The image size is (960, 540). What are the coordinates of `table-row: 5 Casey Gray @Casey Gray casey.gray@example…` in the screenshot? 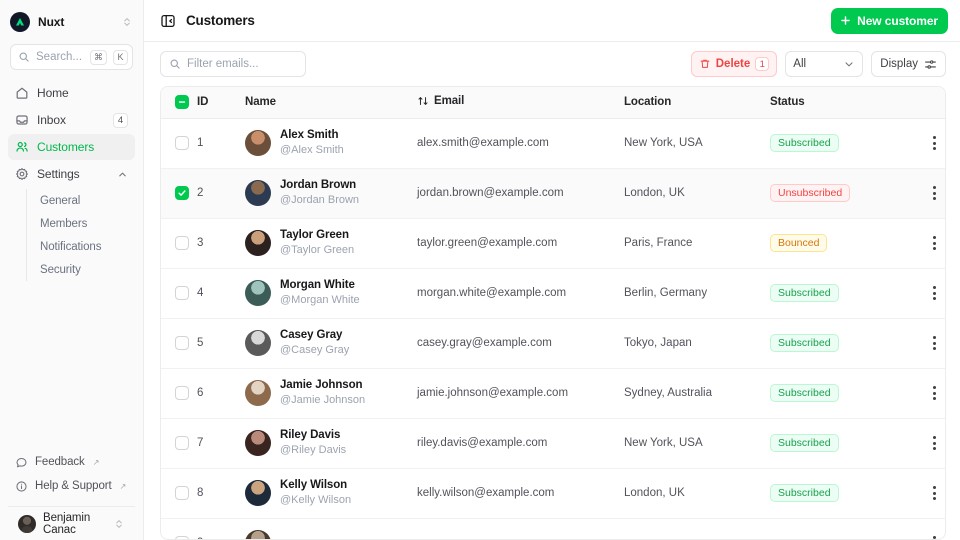 It's located at (553, 343).